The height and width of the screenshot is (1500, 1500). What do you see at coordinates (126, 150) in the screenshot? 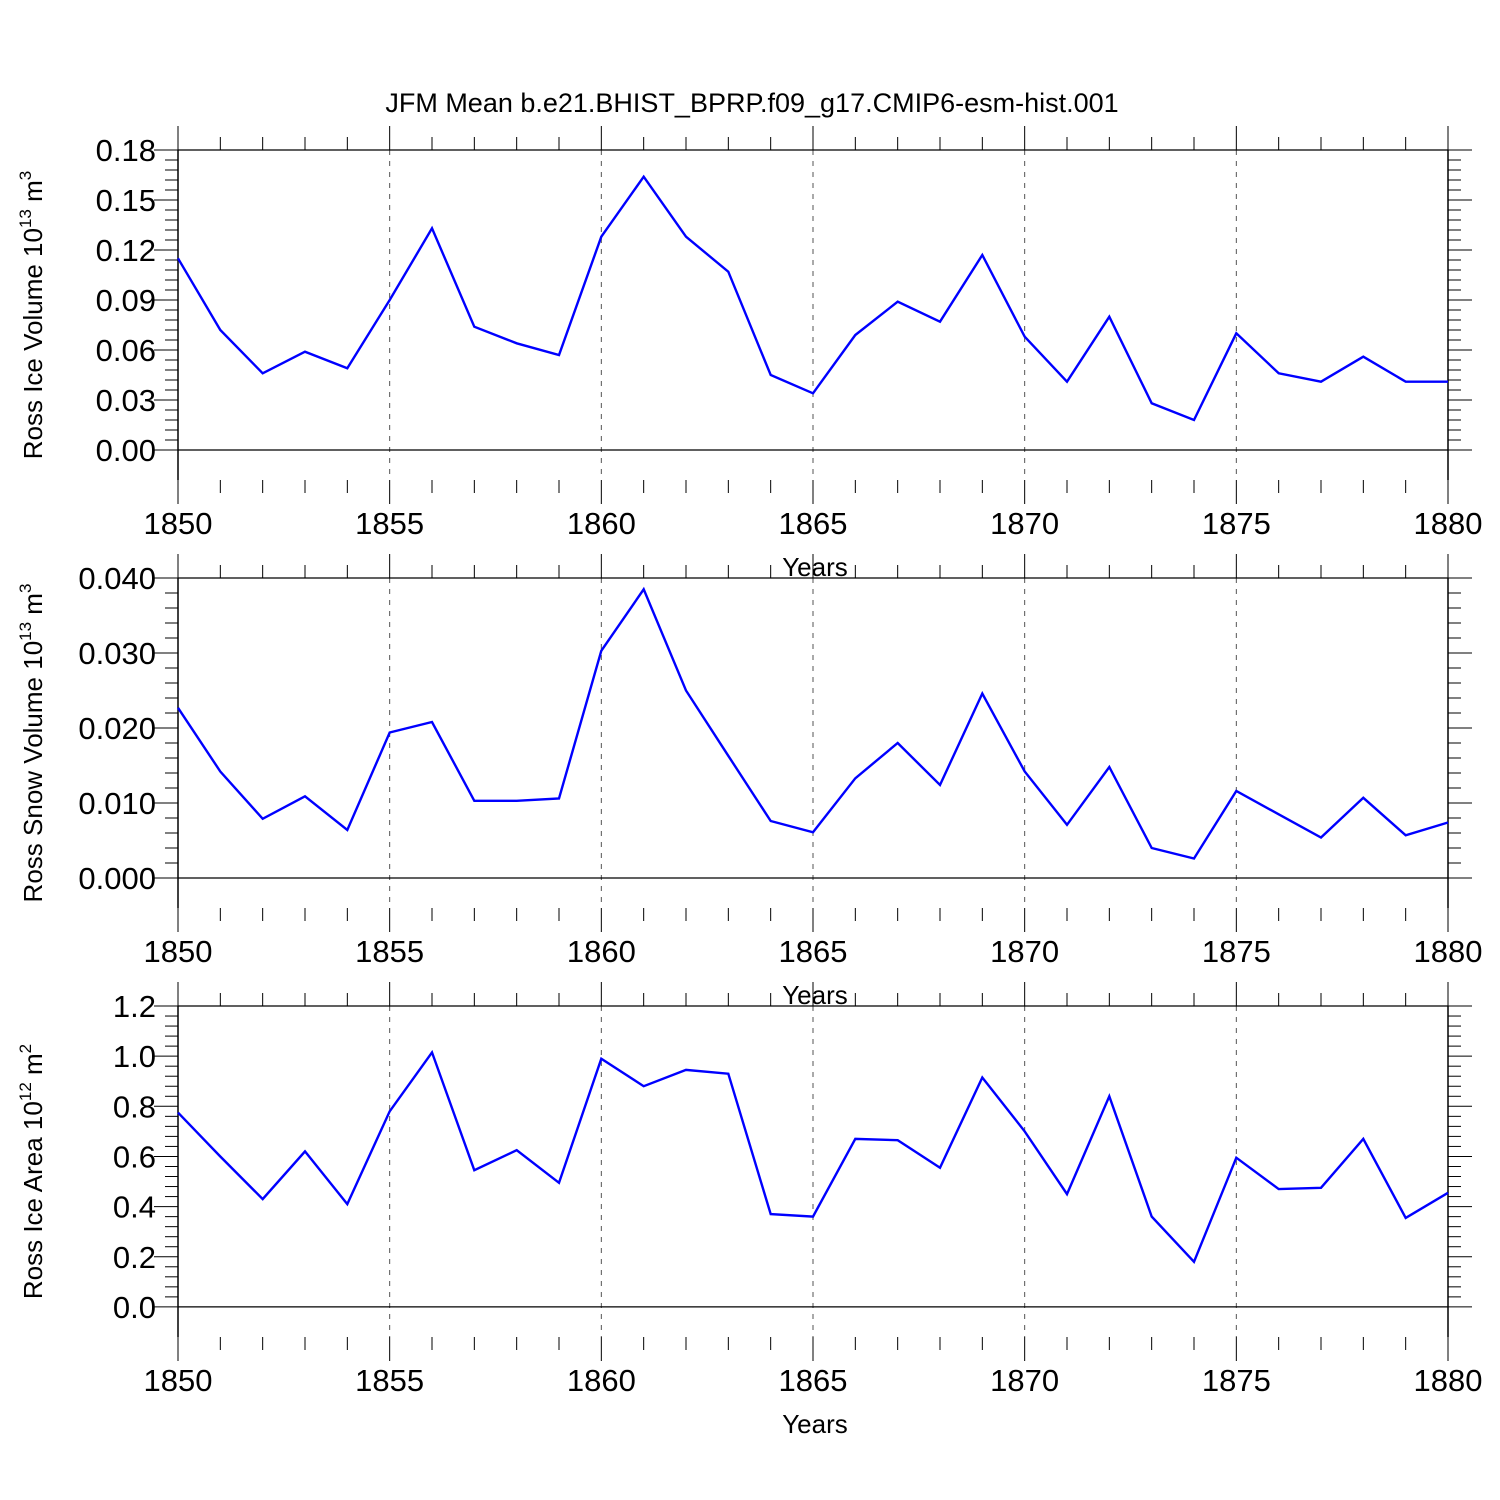
I see `y-tick-label: 0.18` at bounding box center [126, 150].